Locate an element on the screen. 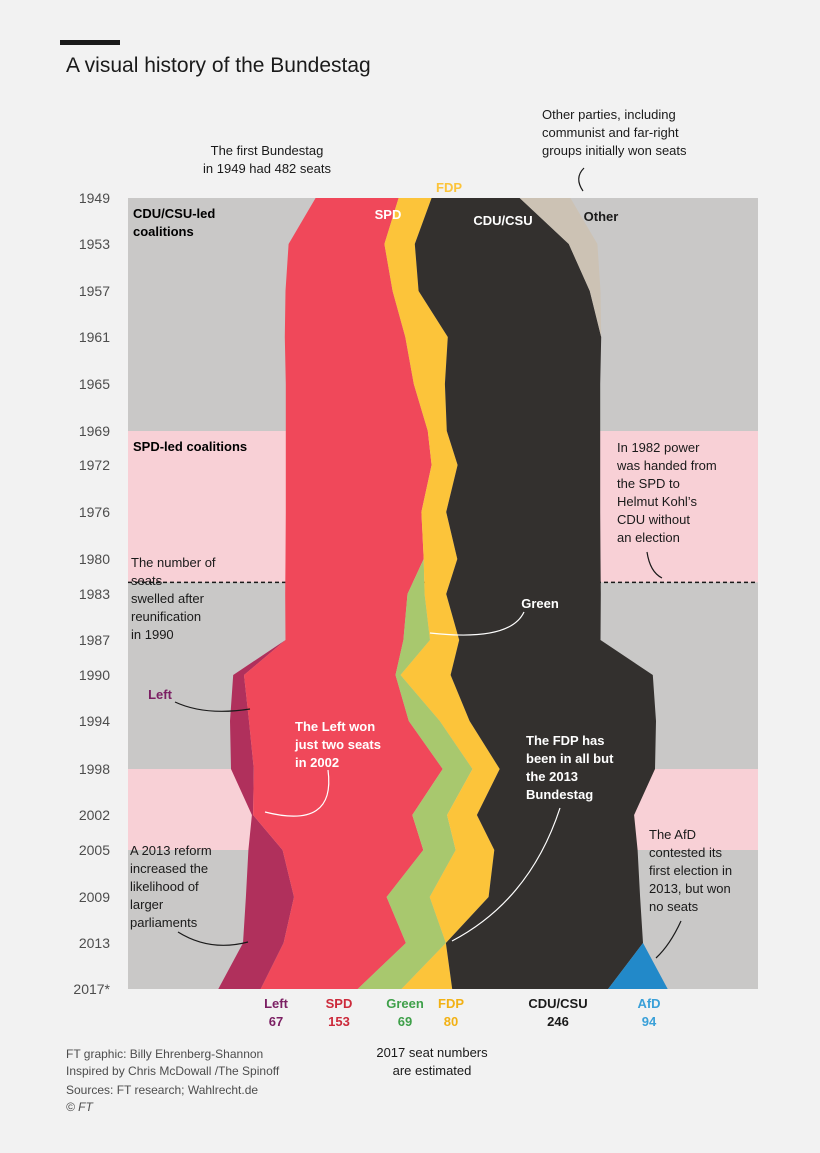 This screenshot has height=1153, width=820. credit-graphic: FT graphic: Billy Ehrenberg-Shannon is located at coordinates (165, 1054).